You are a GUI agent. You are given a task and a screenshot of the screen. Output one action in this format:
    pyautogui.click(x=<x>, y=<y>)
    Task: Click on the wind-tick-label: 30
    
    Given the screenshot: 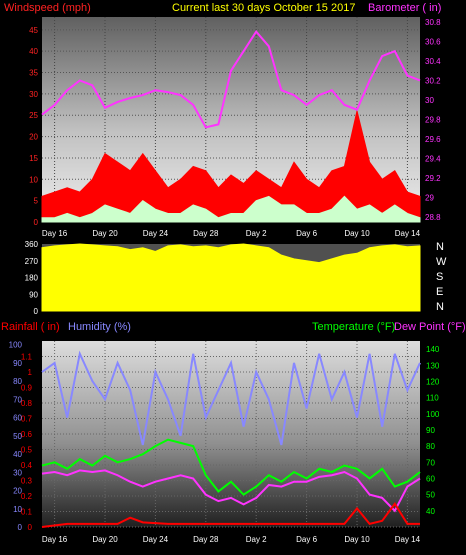 What is the action you would take?
    pyautogui.click(x=33, y=94)
    